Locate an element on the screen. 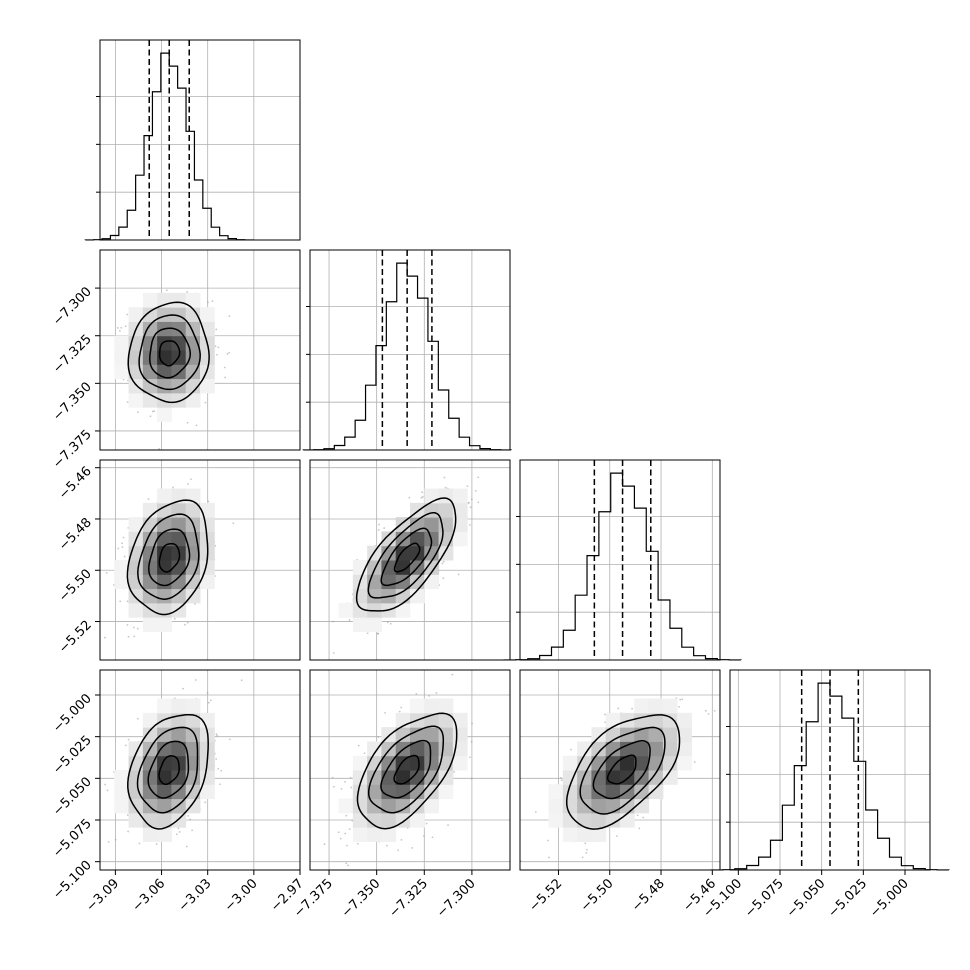 Image resolution: width=970 pixels, height=970 pixels. y-tick-label: −7.350 is located at coordinates (72, 402).